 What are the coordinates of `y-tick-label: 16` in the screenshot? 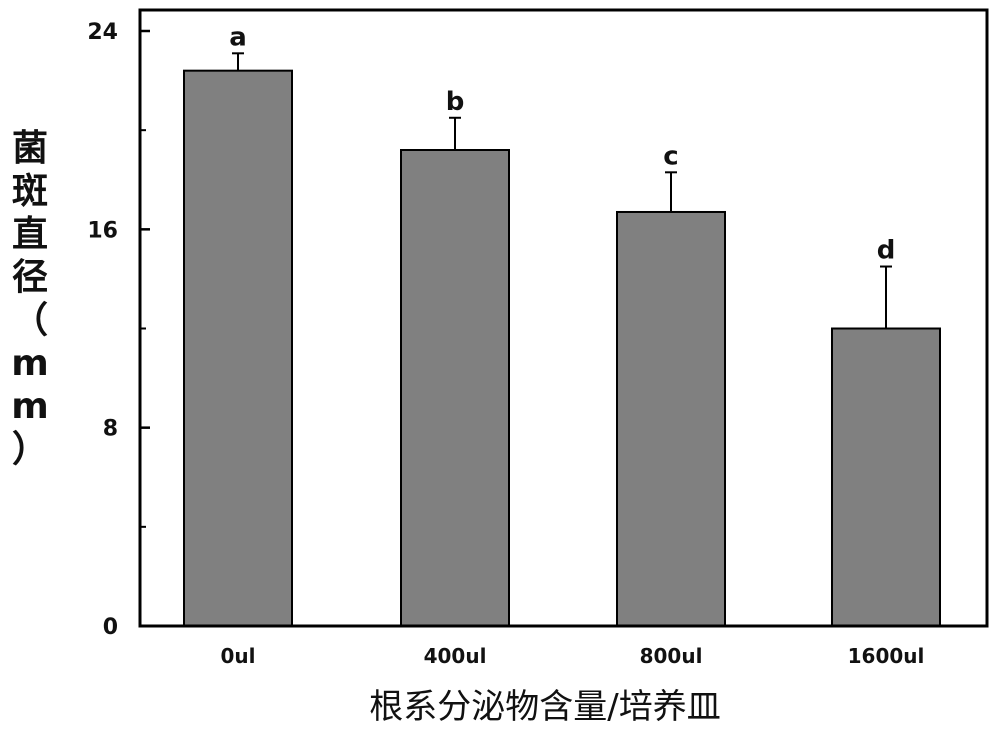 It's located at (102, 230).